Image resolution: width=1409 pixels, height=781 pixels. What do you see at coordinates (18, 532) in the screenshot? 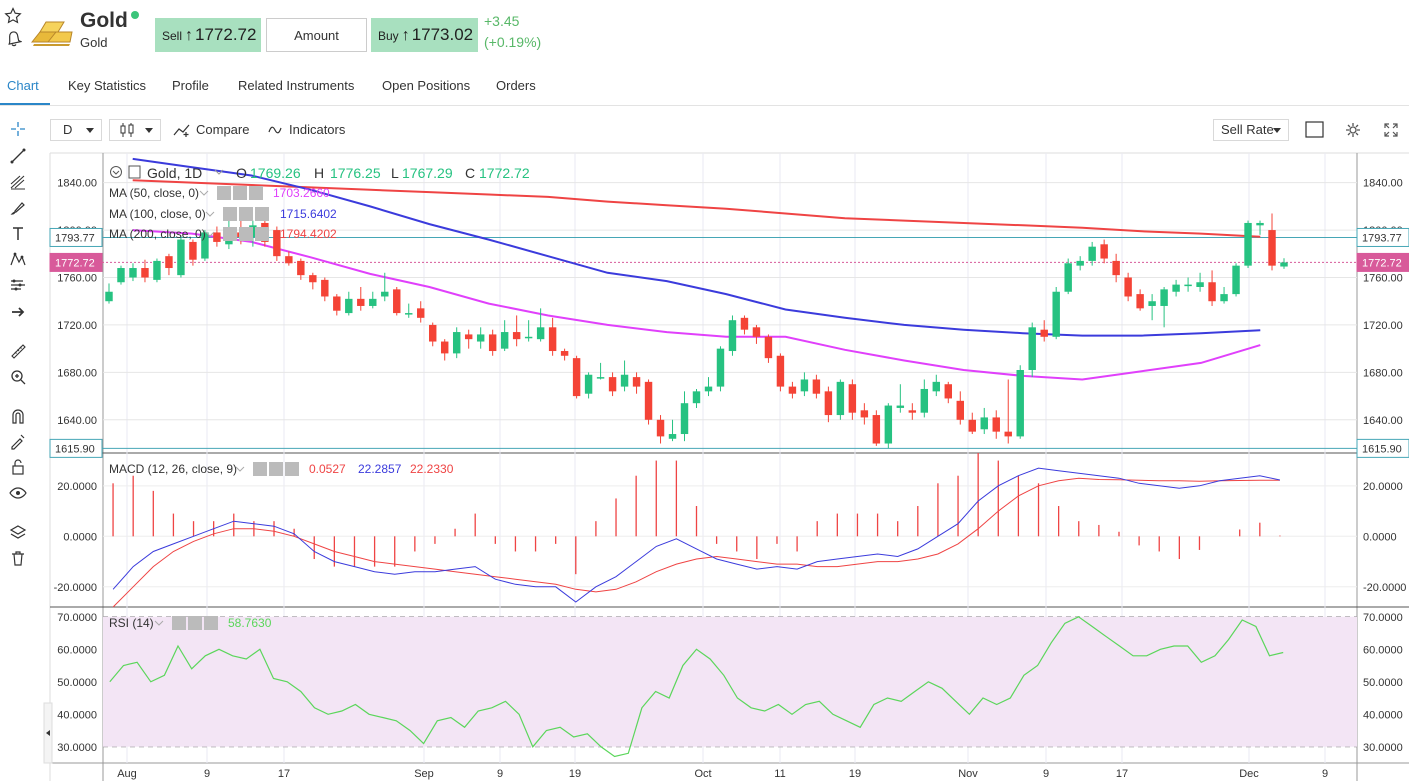
I see `layers-icon` at bounding box center [18, 532].